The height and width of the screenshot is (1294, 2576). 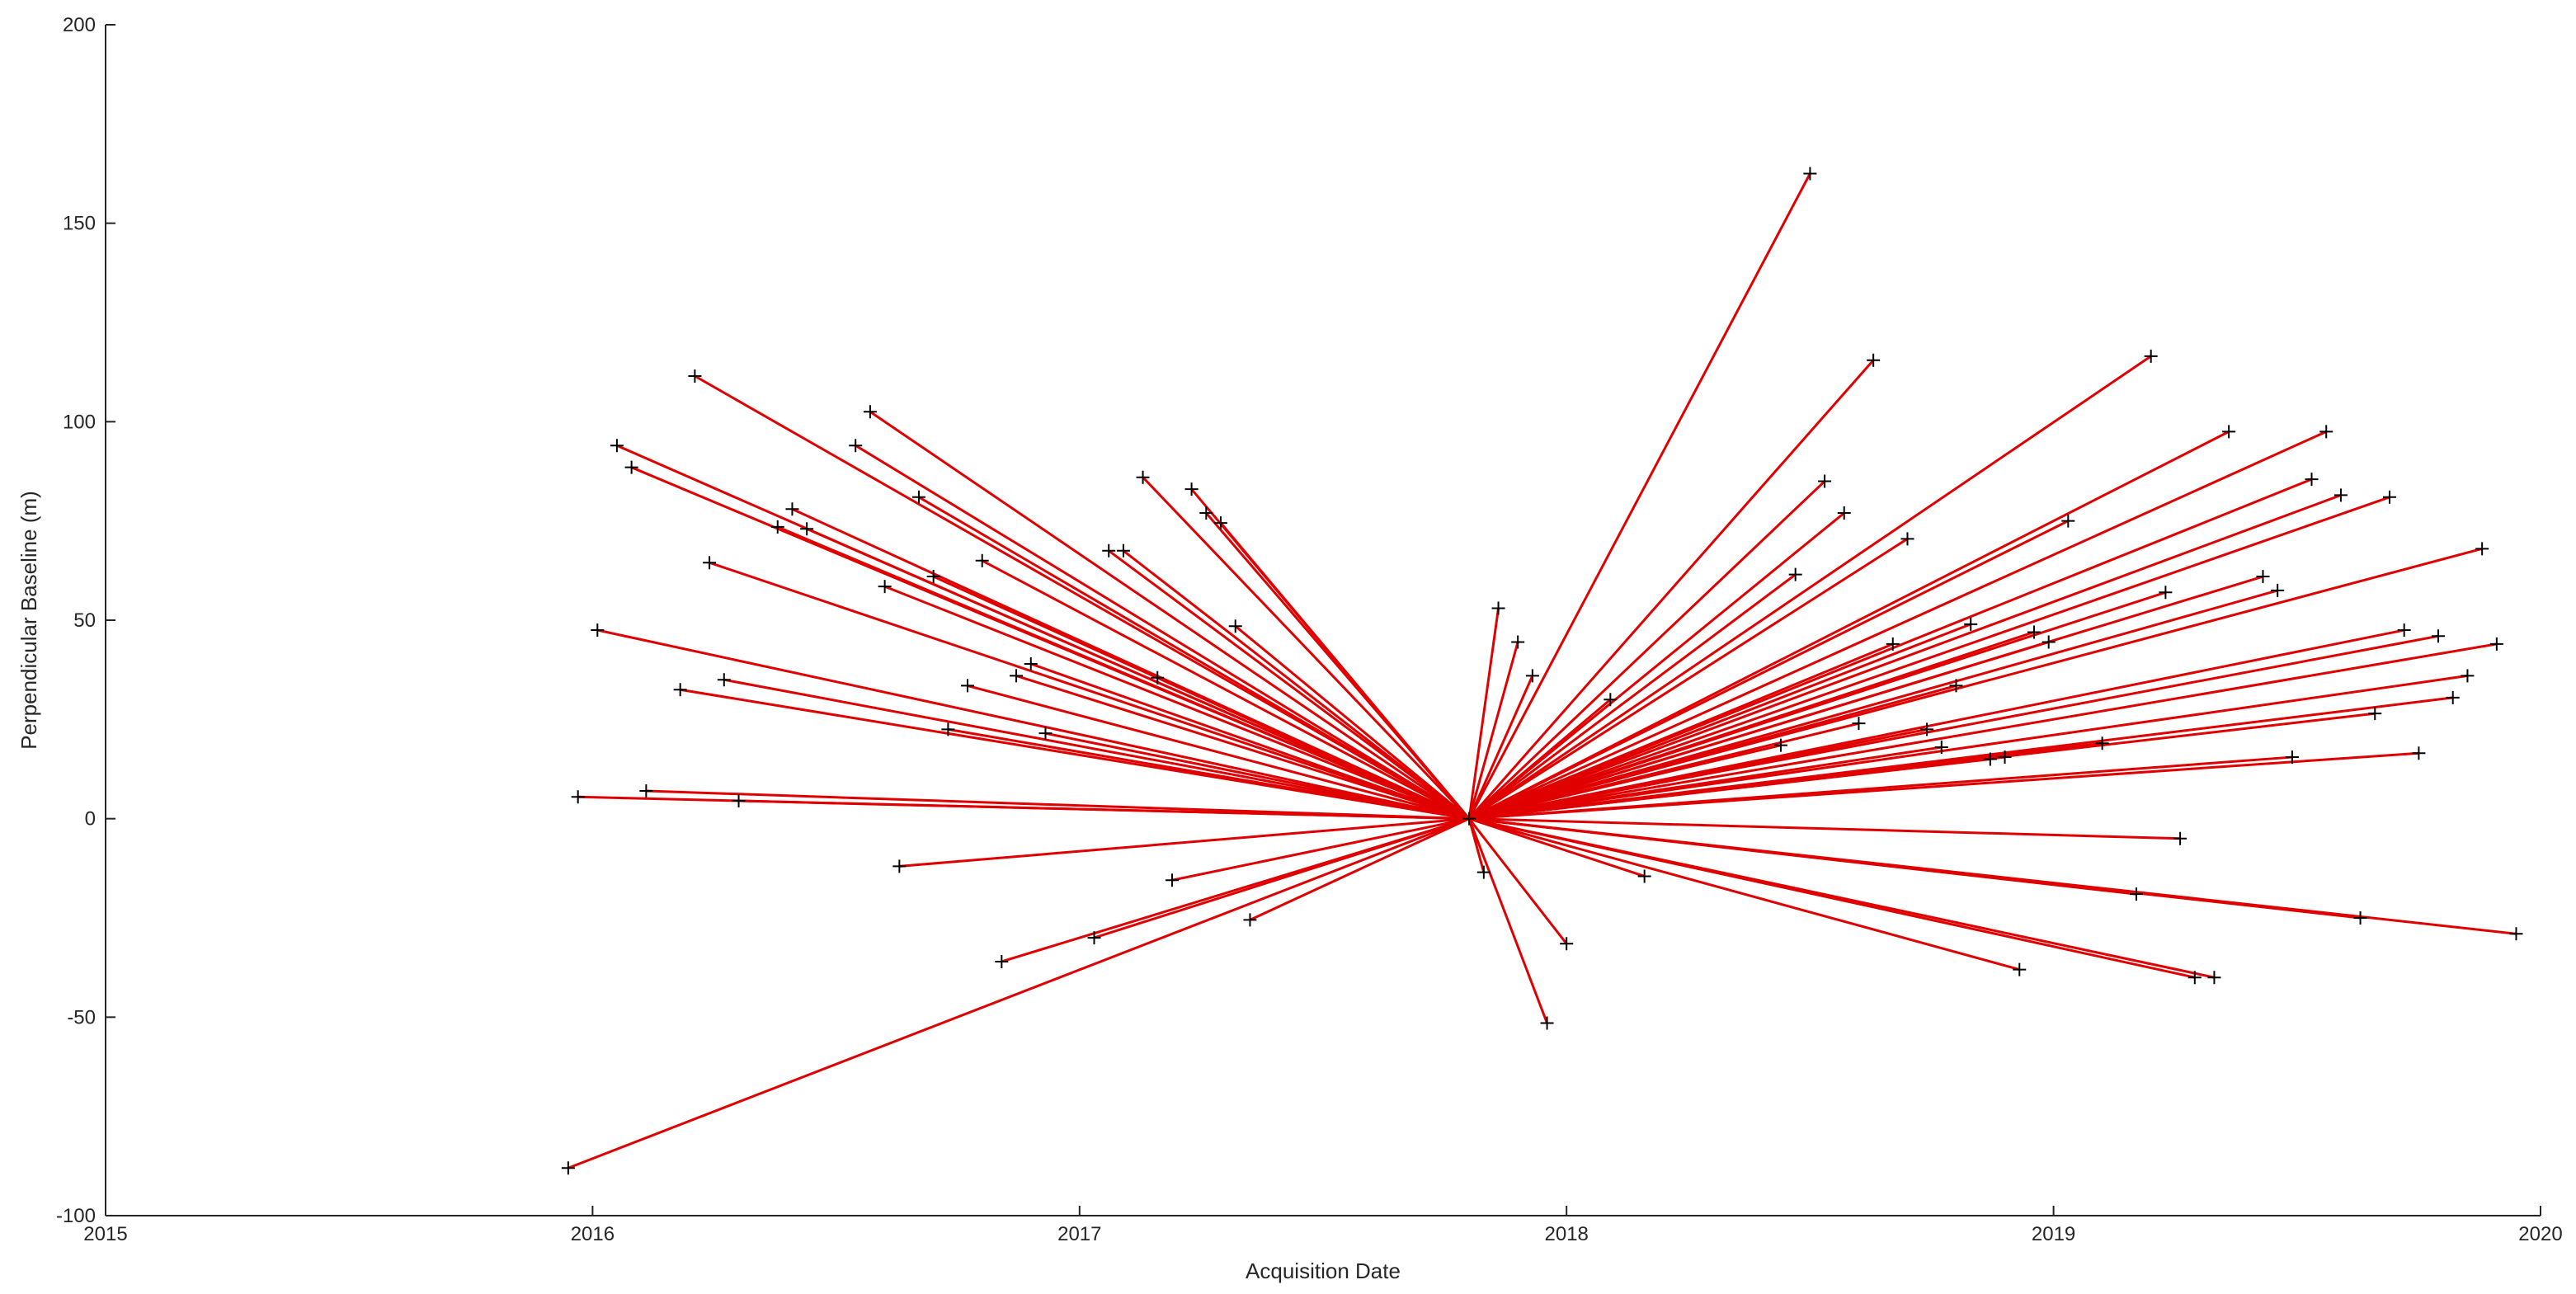 I want to click on x-axis-title: Acquisition Date, so click(x=1323, y=1271).